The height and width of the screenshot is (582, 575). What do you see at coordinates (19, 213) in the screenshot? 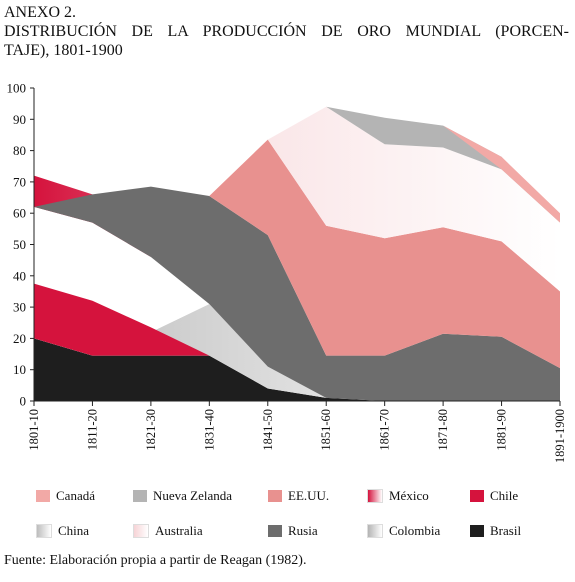
I see `y-tick-label: 60` at bounding box center [19, 213].